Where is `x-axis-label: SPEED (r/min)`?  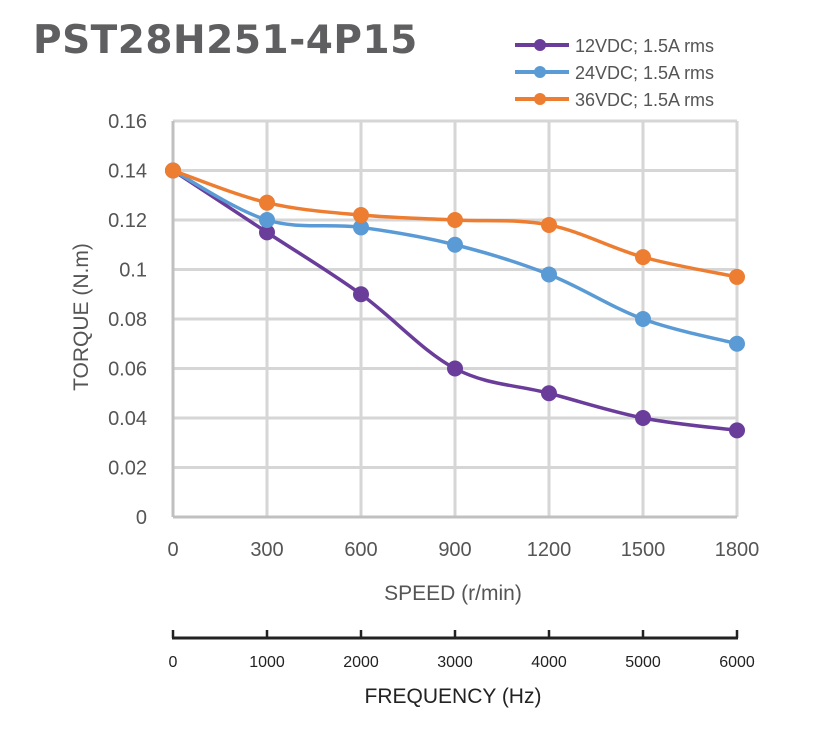
x-axis-label: SPEED (r/min) is located at coordinates (453, 593).